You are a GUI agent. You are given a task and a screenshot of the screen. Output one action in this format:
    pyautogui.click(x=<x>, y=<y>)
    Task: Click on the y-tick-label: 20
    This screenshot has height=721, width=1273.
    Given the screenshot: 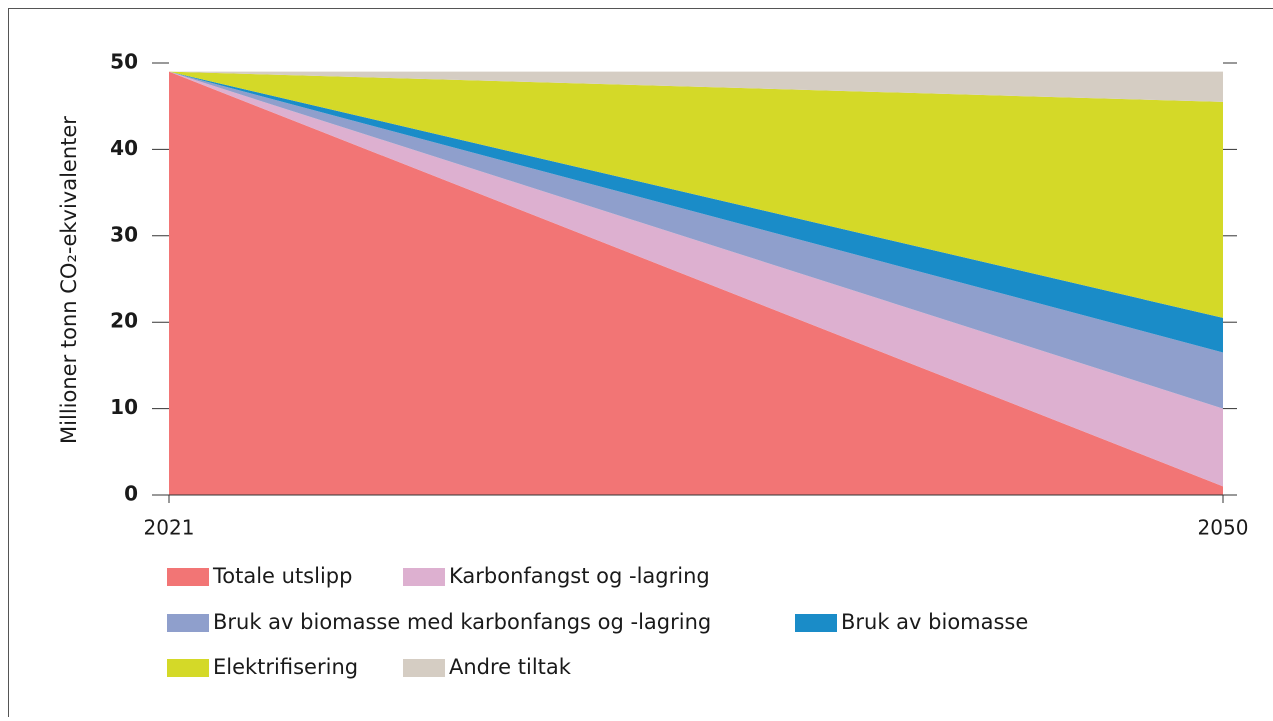 What is the action you would take?
    pyautogui.click(x=124, y=321)
    